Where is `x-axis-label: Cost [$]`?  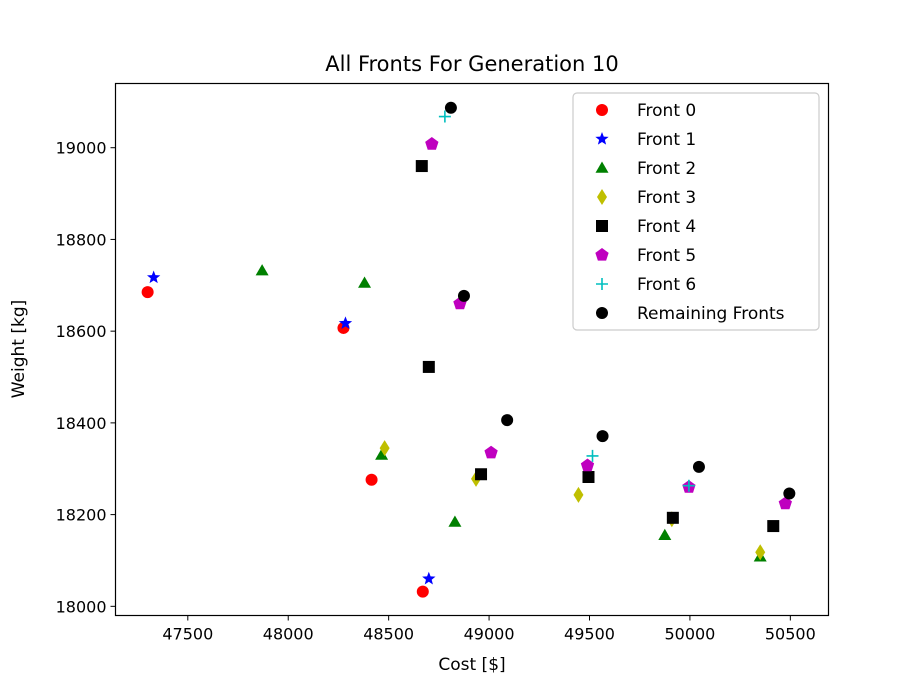 x-axis-label: Cost [$] is located at coordinates (471, 665).